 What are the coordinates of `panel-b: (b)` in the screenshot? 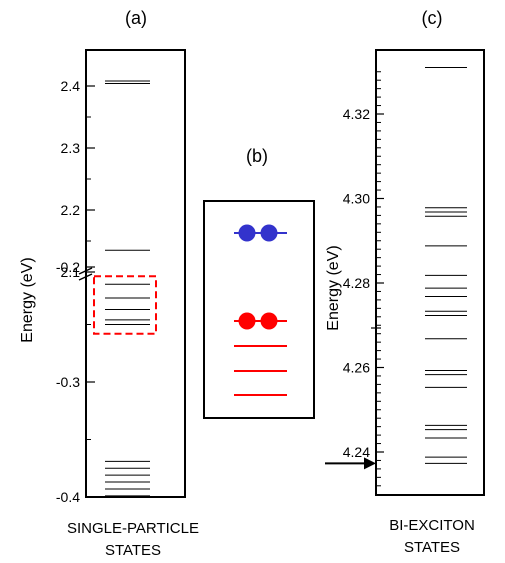 It's located at (259, 282).